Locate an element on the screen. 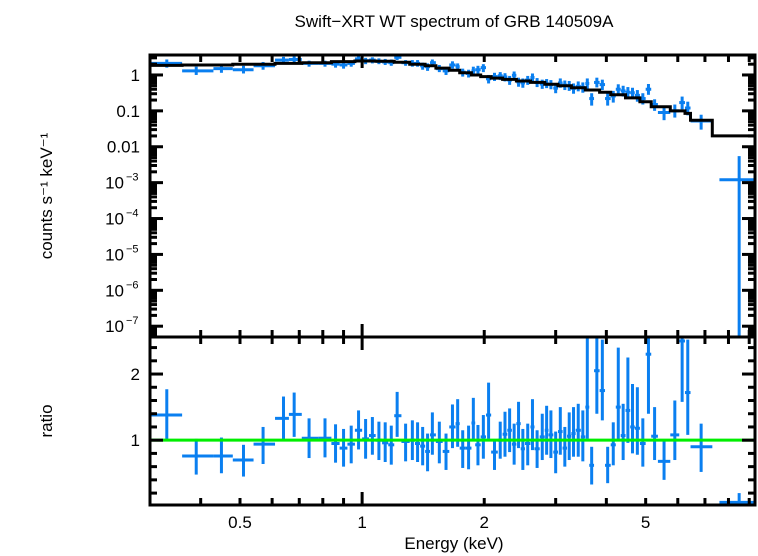  y-axis-label-spectrum: counts s⁻¹ keV⁻¹ is located at coordinates (46, 195).